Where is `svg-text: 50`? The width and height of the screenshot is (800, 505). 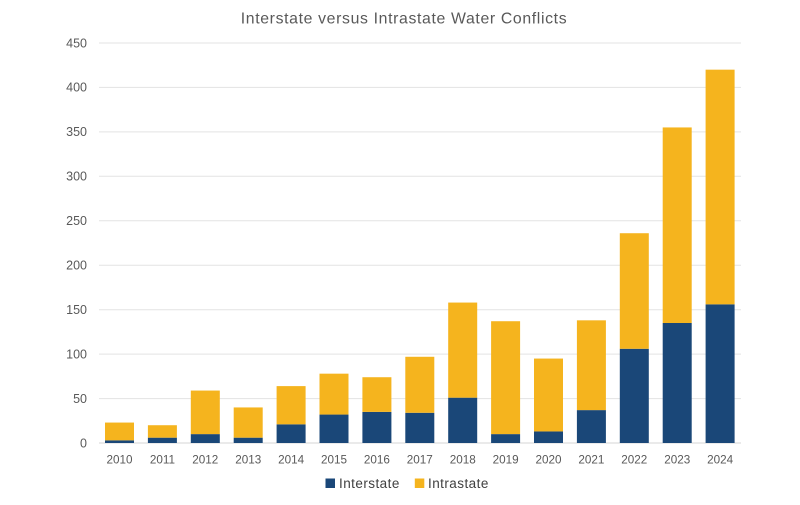 svg-text: 50 is located at coordinates (80, 399).